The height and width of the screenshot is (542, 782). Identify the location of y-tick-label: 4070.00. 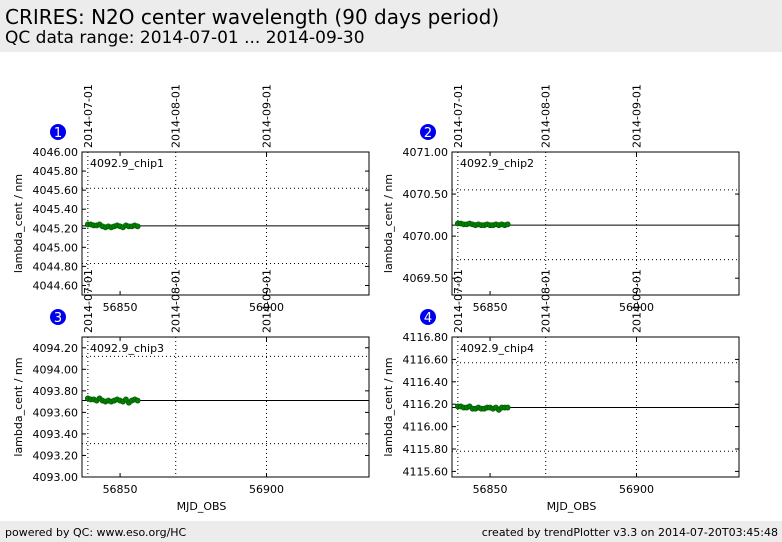
(426, 236).